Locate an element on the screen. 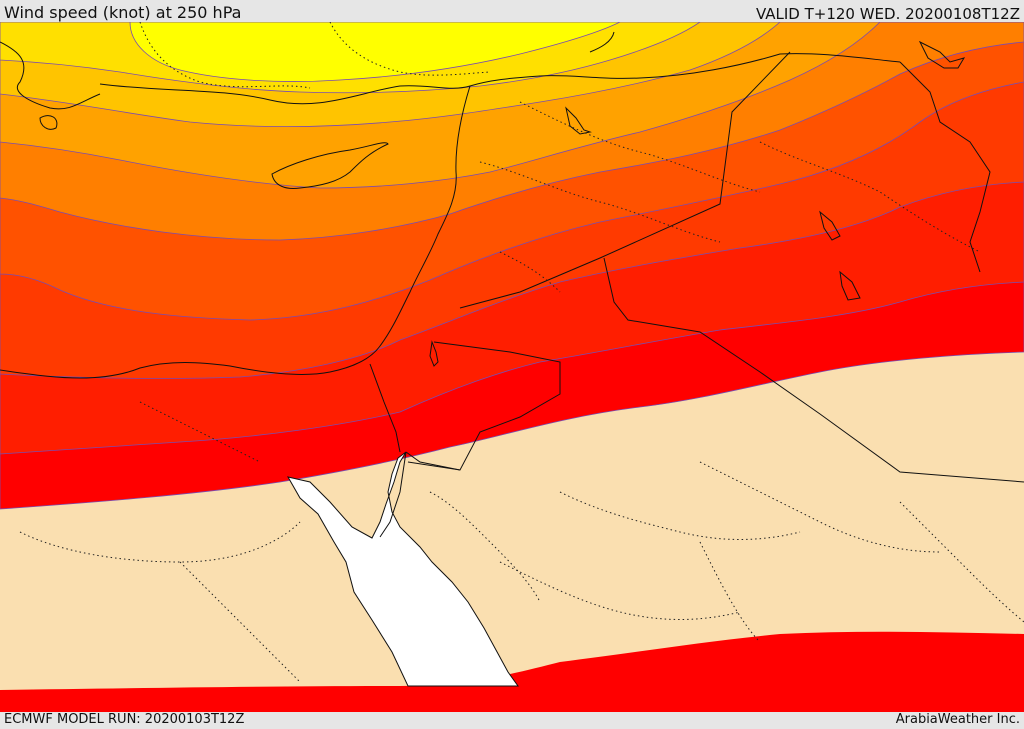  band-yellow is located at coordinates (375, 52).